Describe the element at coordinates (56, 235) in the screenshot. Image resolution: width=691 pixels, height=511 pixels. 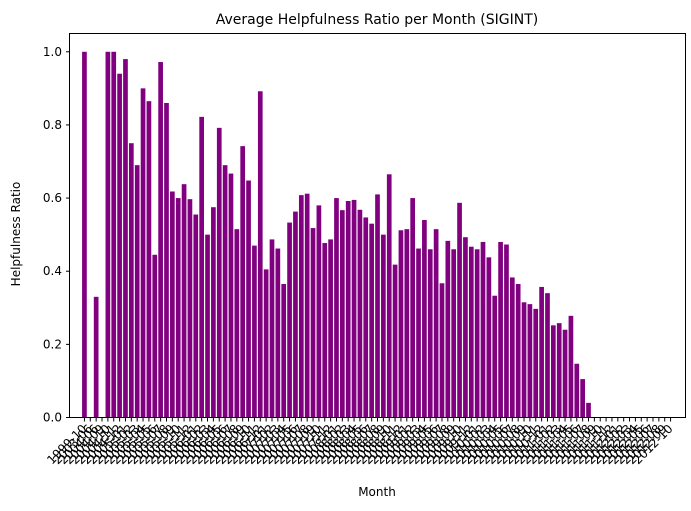
I see `y-axis: 0.0 0.2 0.4 0.6 0.8 1.0` at that location.